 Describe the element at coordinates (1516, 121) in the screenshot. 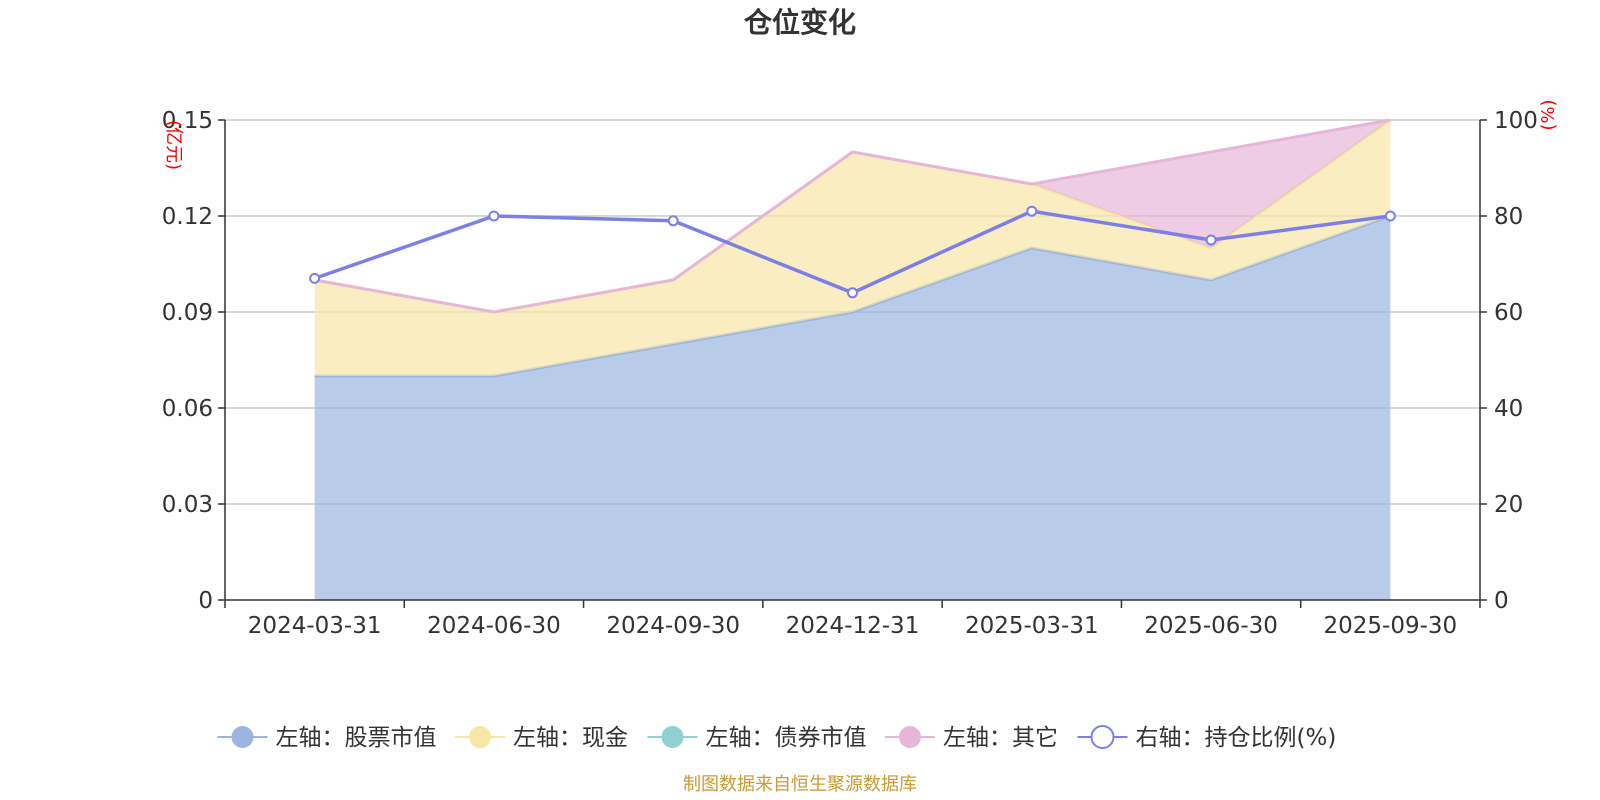

I see `right-axis-tick-label: 100` at that location.